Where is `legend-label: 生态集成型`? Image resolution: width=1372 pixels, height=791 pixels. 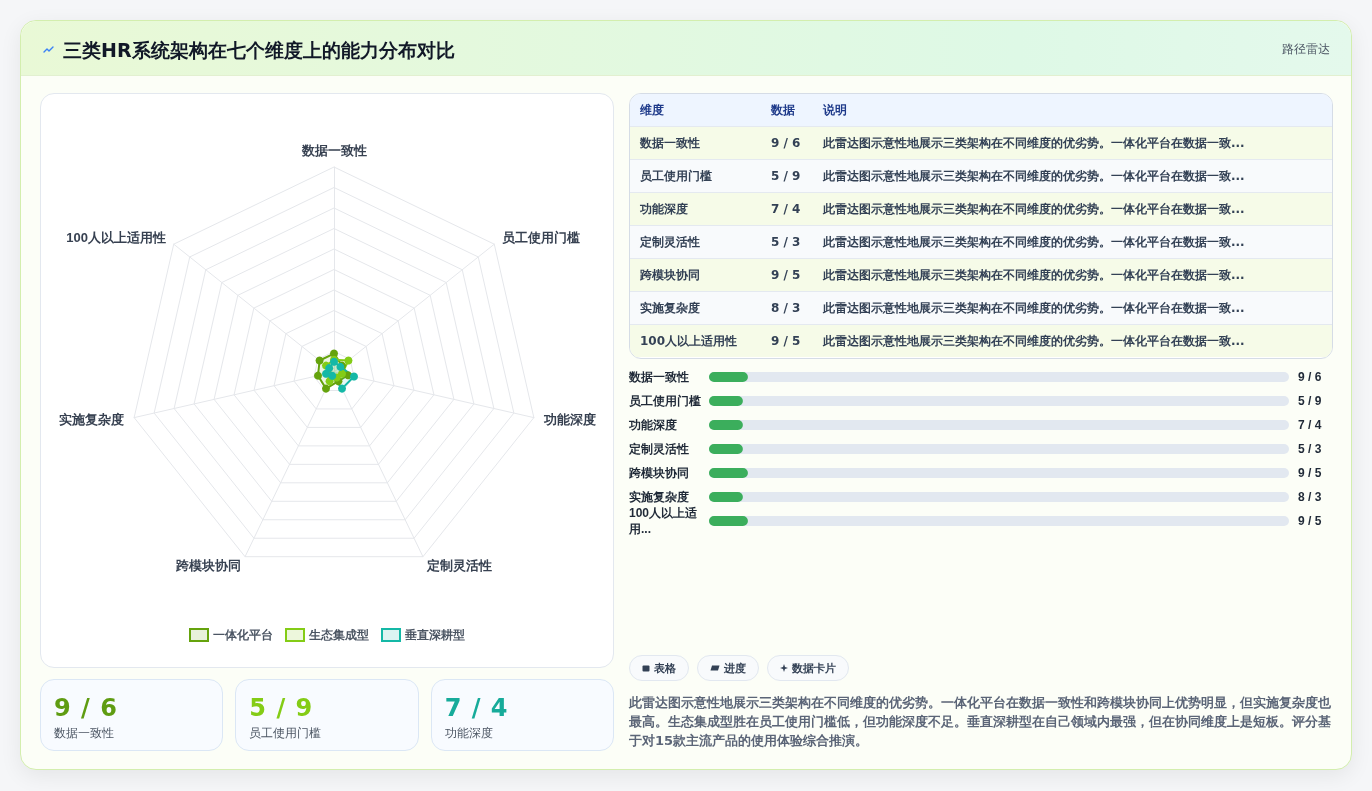
legend-label: 生态集成型 is located at coordinates (338, 635).